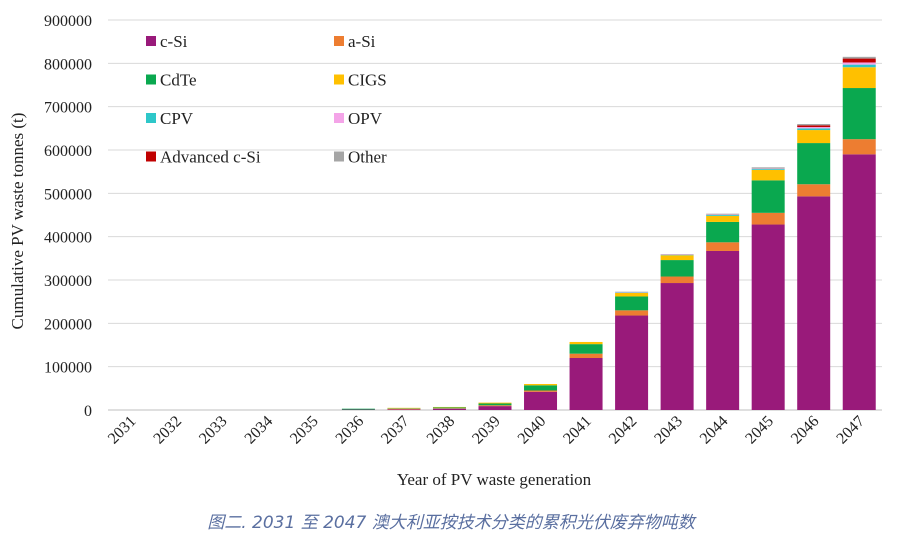 This screenshot has width=902, height=545. What do you see at coordinates (362, 41) in the screenshot?
I see `legend-label: a-Si` at bounding box center [362, 41].